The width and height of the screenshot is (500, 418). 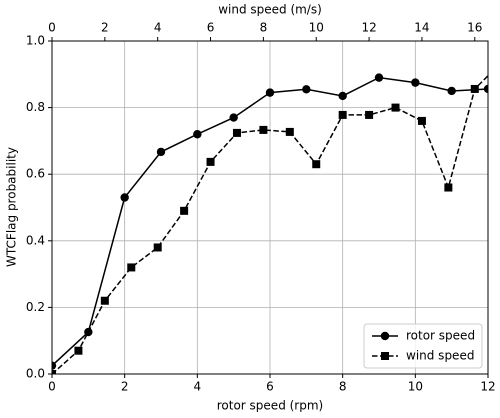 What do you see at coordinates (35, 174) in the screenshot?
I see `y-tick-label: 0.6` at bounding box center [35, 174].